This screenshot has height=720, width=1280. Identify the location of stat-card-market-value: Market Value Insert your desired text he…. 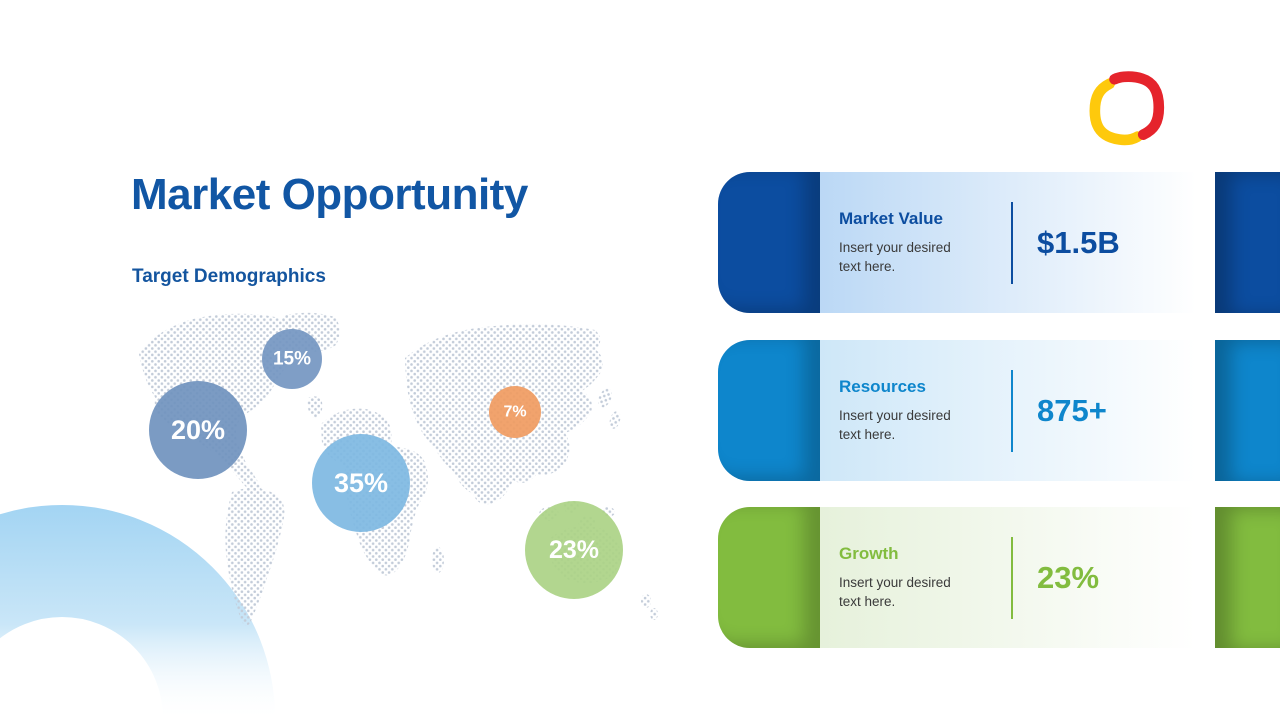
(999, 242).